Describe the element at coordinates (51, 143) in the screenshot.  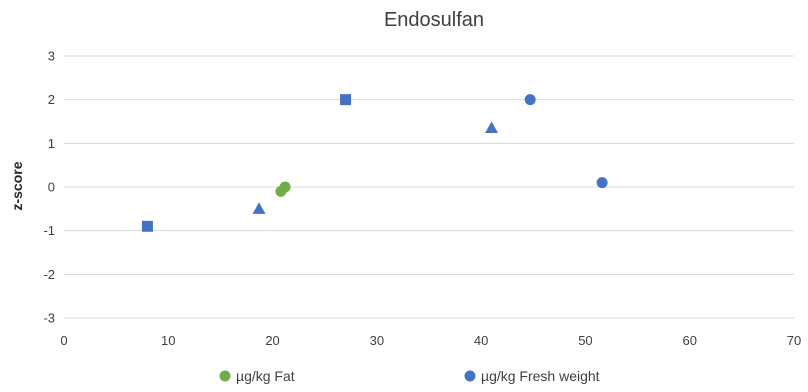
I see `y-tick-label: 1` at that location.